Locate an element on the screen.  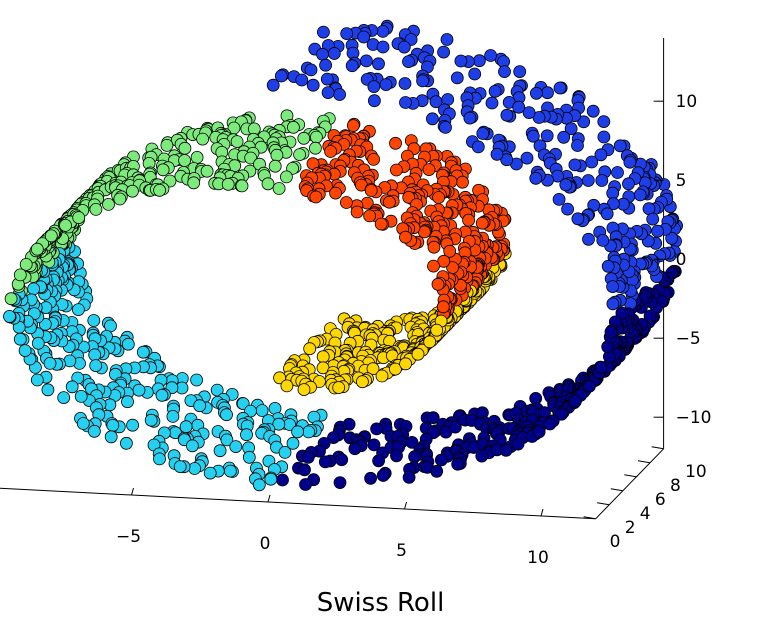
z-tick-label: −5 is located at coordinates (688, 339).